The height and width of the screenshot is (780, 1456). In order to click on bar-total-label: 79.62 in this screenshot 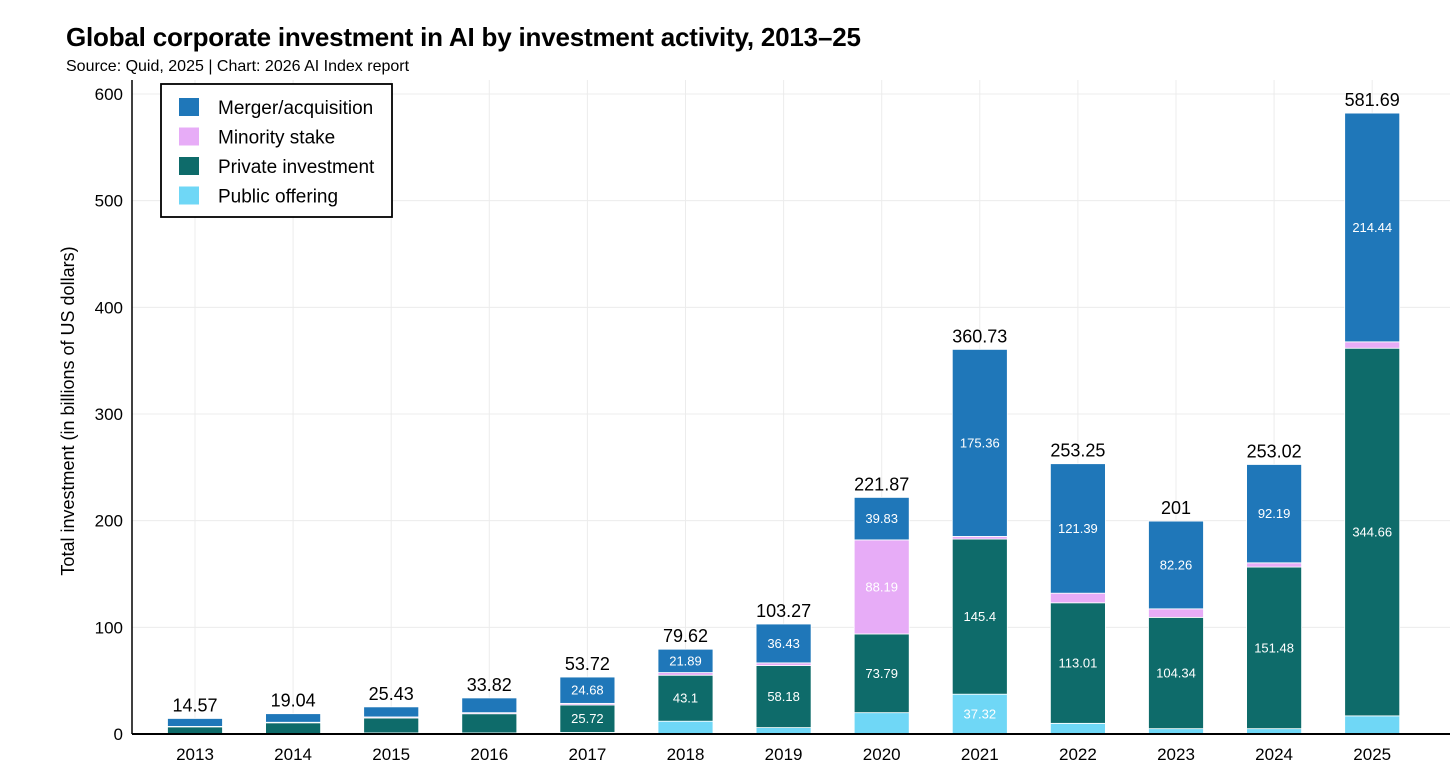, I will do `click(685, 636)`.